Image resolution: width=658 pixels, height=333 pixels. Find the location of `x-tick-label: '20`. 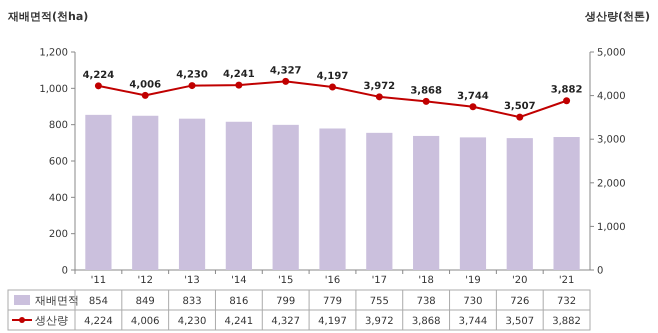

x-tick-label: '20 is located at coordinates (520, 280).